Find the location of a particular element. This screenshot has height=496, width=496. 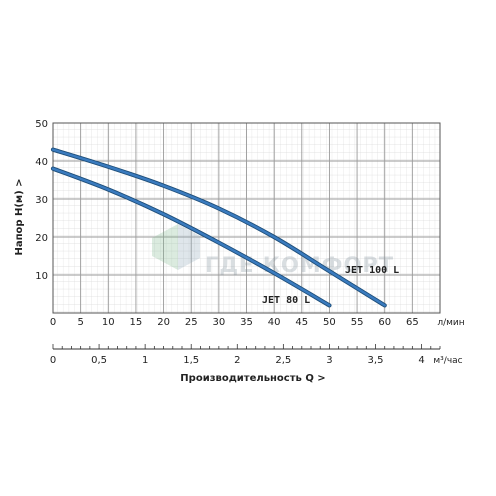

x-flow-tick-label: 25 is located at coordinates (191, 322).